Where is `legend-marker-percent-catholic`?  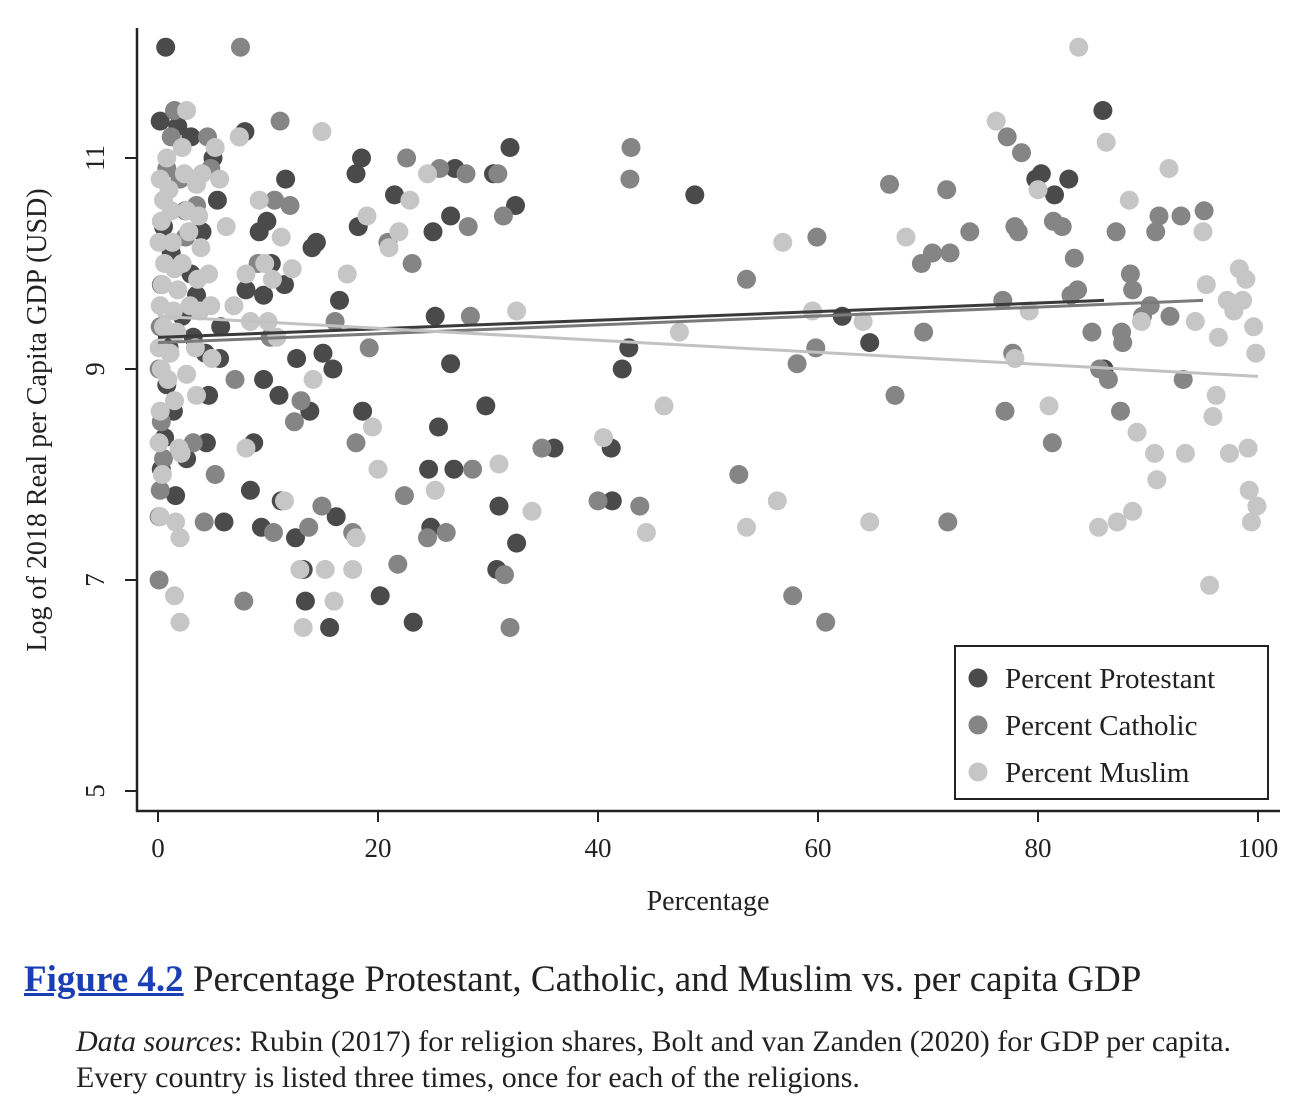 legend-marker-percent-catholic is located at coordinates (978, 725).